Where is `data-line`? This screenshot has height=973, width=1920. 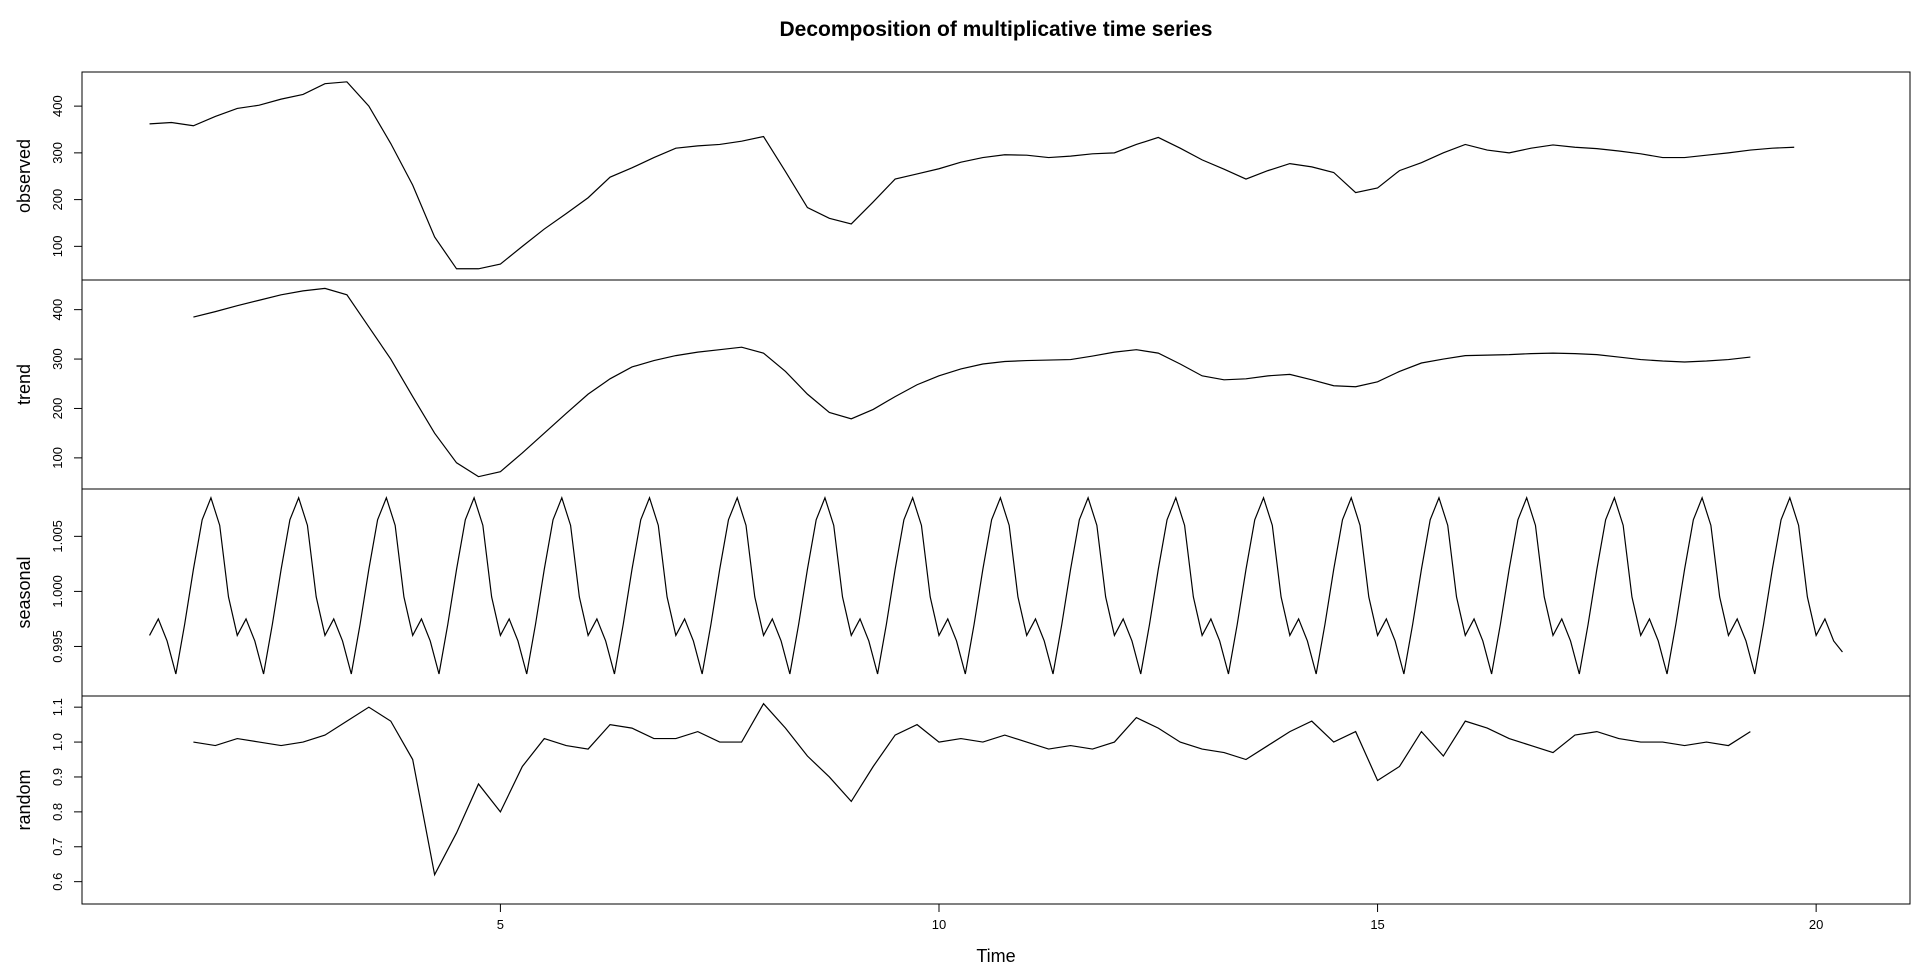
data-line is located at coordinates (972, 789).